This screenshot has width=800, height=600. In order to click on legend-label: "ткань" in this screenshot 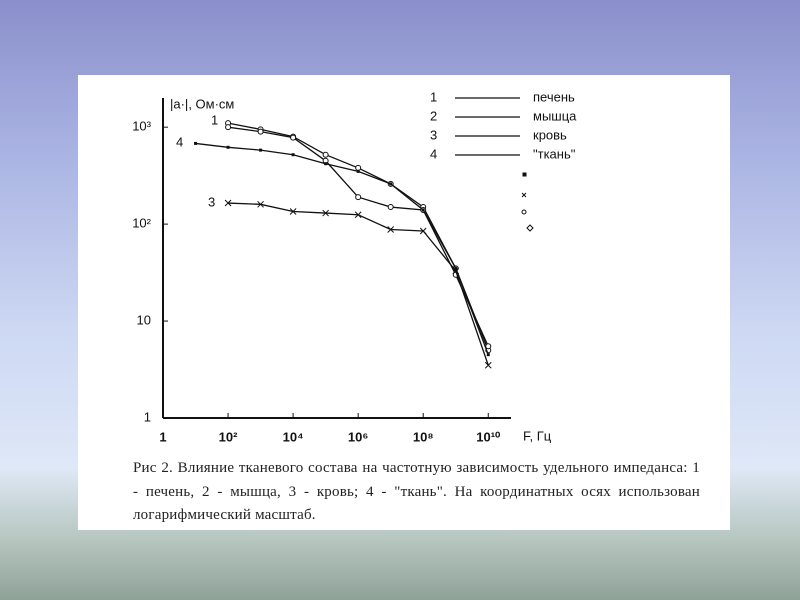, I will do `click(554, 153)`.